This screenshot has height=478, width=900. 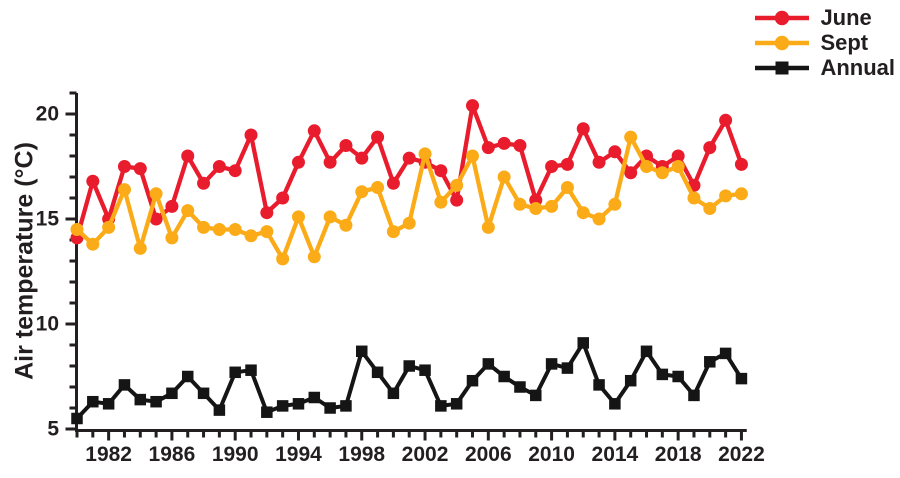 What do you see at coordinates (488, 454) in the screenshot?
I see `x-tick-label: 2006` at bounding box center [488, 454].